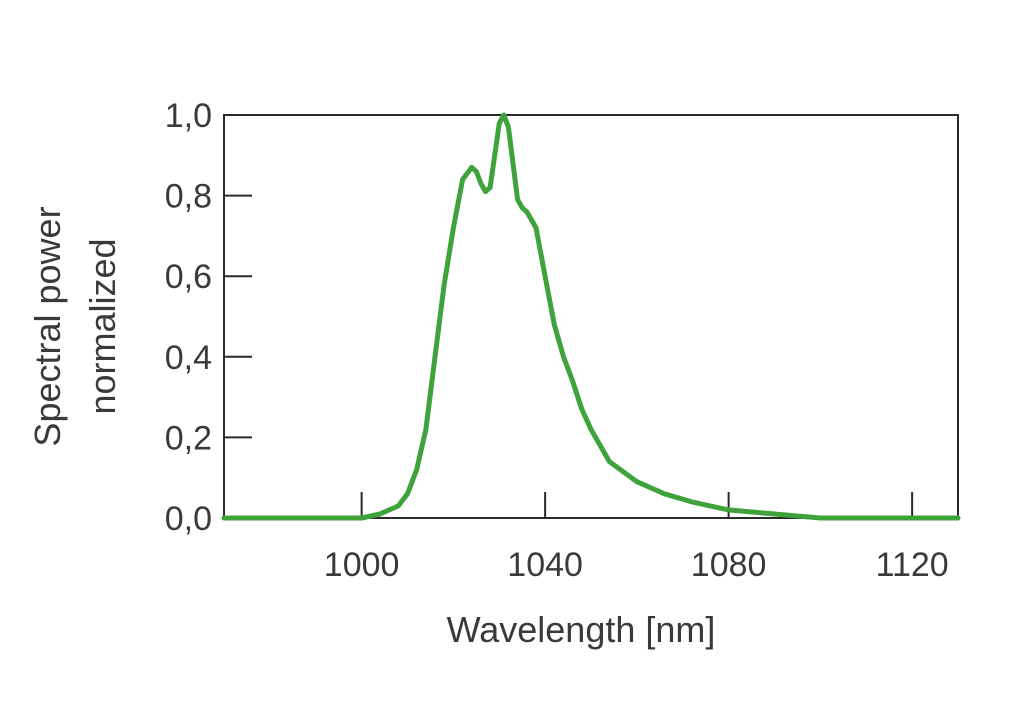 Image resolution: width=1024 pixels, height=704 pixels. I want to click on x-tick-label: 1120, so click(912, 565).